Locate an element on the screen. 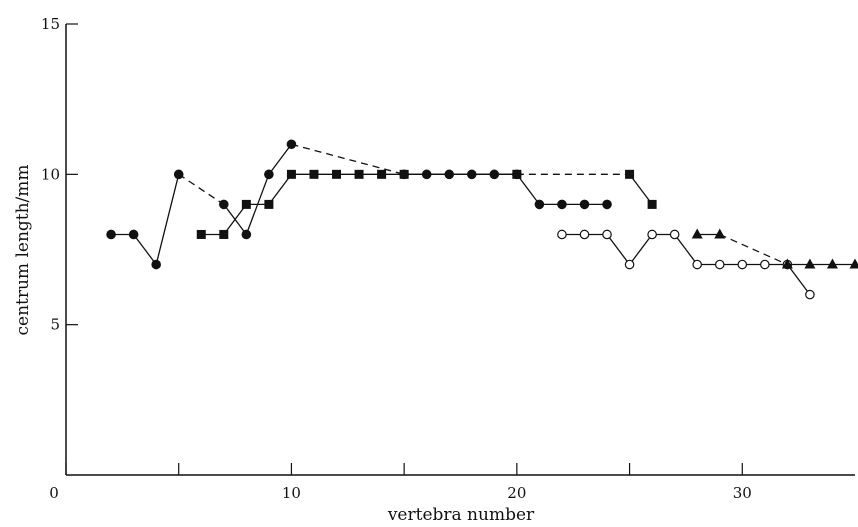  y-axis-label: centrum length/mm is located at coordinates (23, 249).